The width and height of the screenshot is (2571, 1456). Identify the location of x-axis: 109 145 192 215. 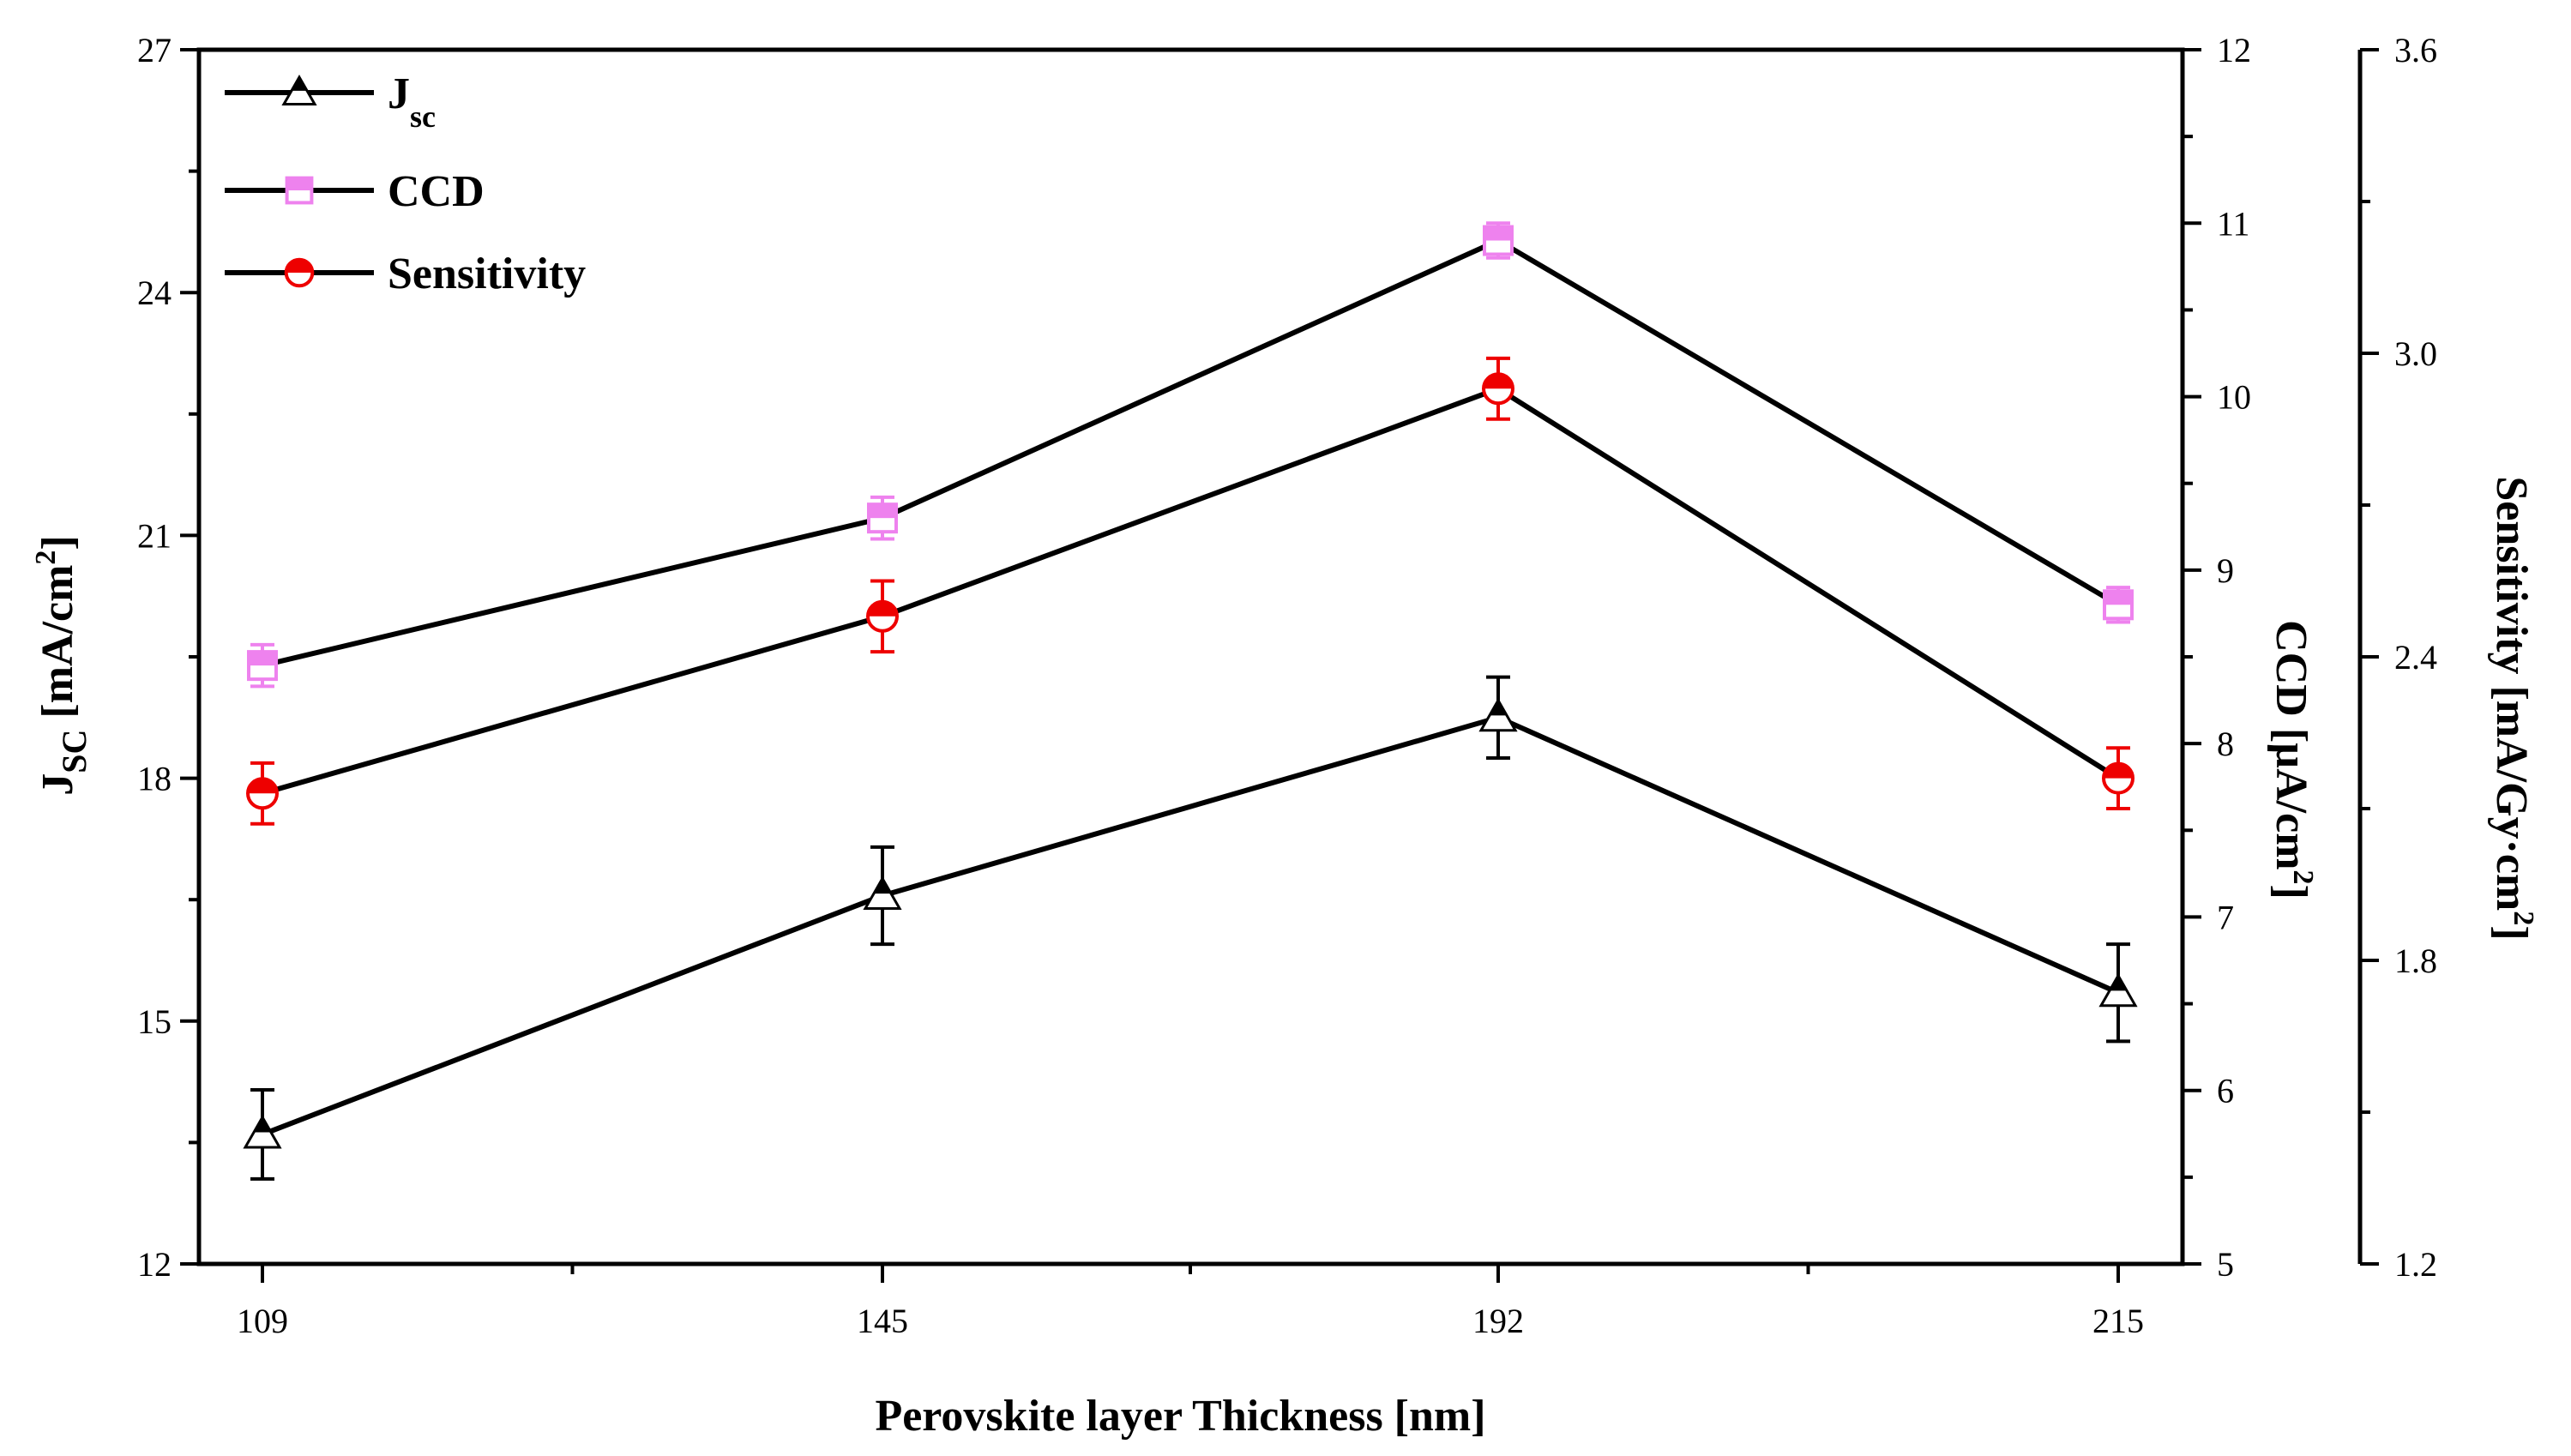
(1190, 1302).